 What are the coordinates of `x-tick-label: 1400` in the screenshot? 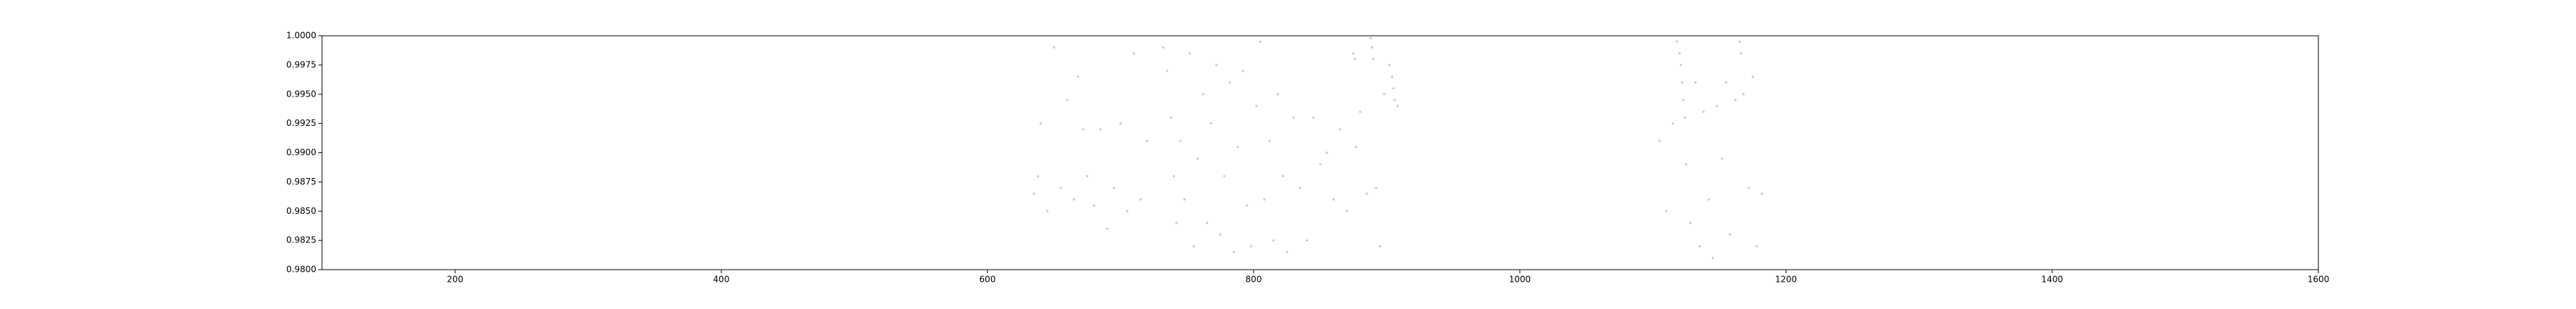 It's located at (2052, 280).